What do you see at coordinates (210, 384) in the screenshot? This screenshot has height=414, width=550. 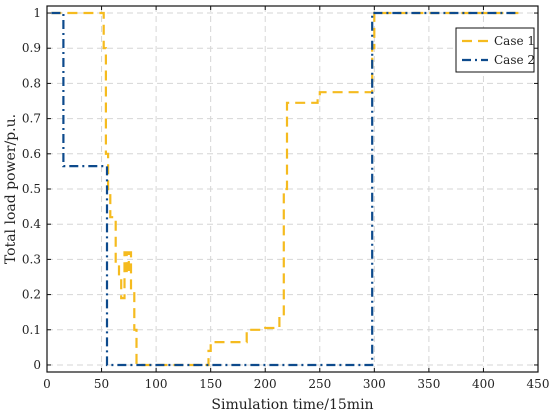 I see `x-tick-label: 150` at bounding box center [210, 384].